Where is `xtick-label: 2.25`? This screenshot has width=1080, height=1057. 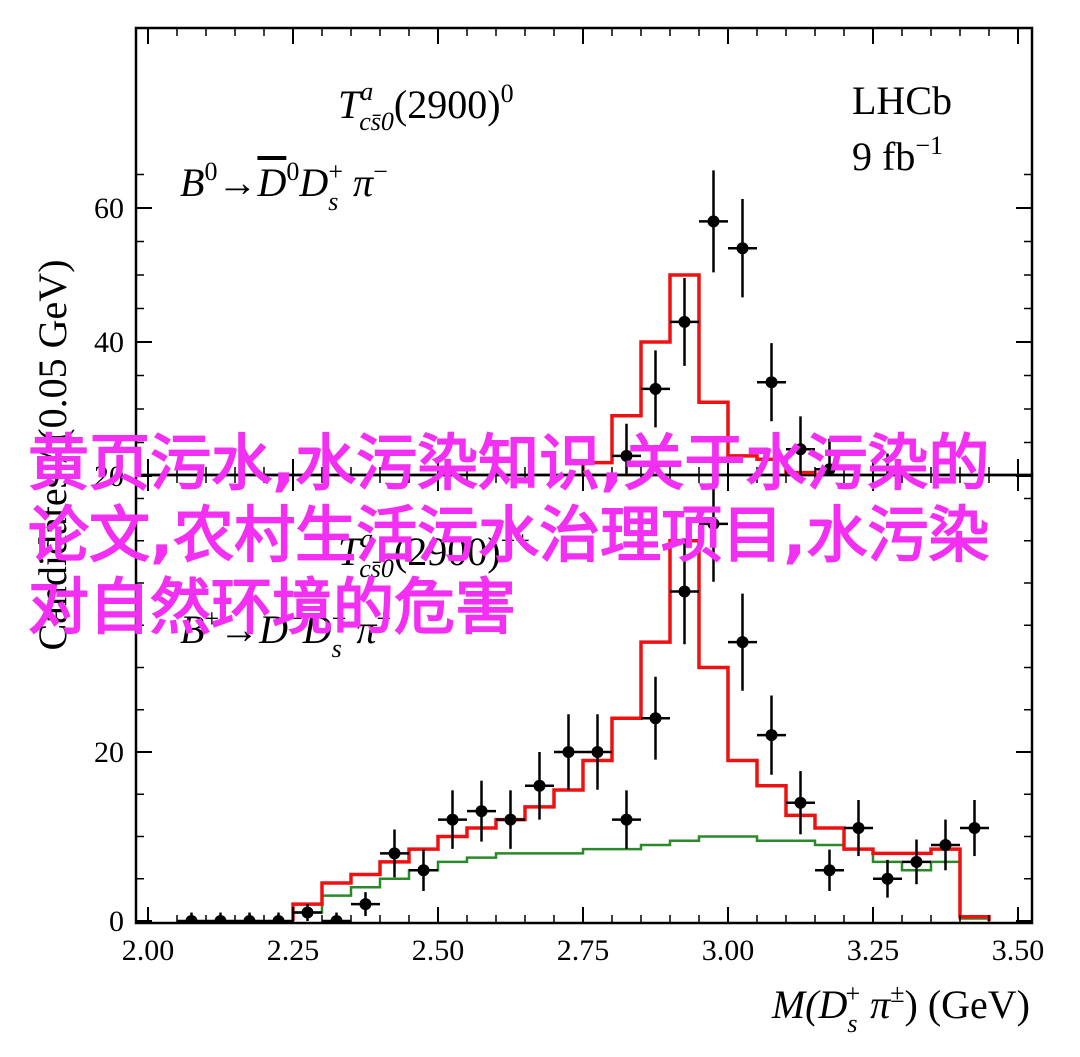 xtick-label: 2.25 is located at coordinates (293, 950).